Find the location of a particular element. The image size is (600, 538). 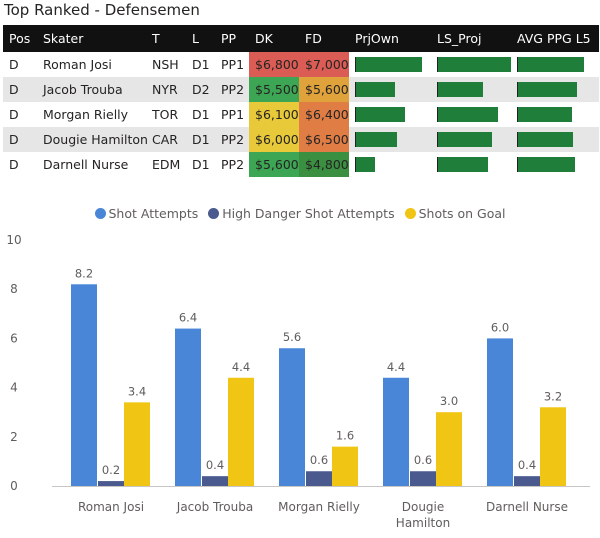

column-header-fd: FD is located at coordinates (324, 38).